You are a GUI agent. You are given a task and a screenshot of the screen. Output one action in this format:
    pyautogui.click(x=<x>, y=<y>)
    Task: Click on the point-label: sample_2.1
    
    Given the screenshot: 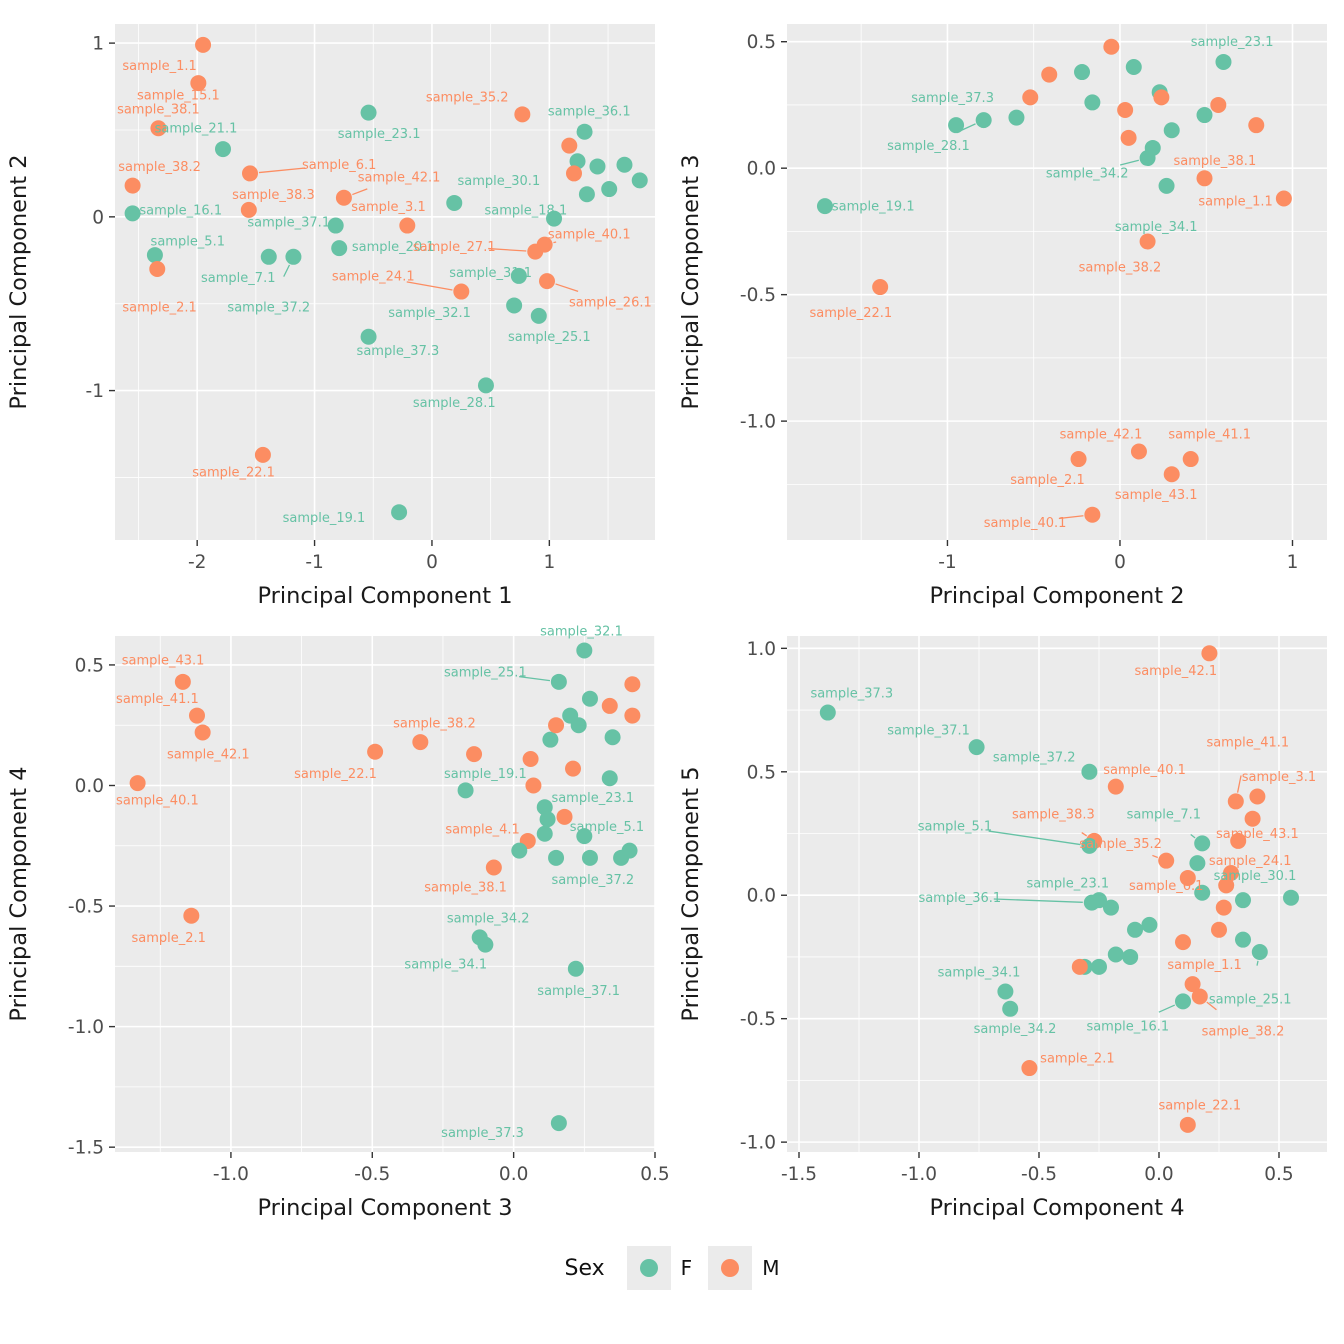 What is the action you would take?
    pyautogui.click(x=159, y=308)
    